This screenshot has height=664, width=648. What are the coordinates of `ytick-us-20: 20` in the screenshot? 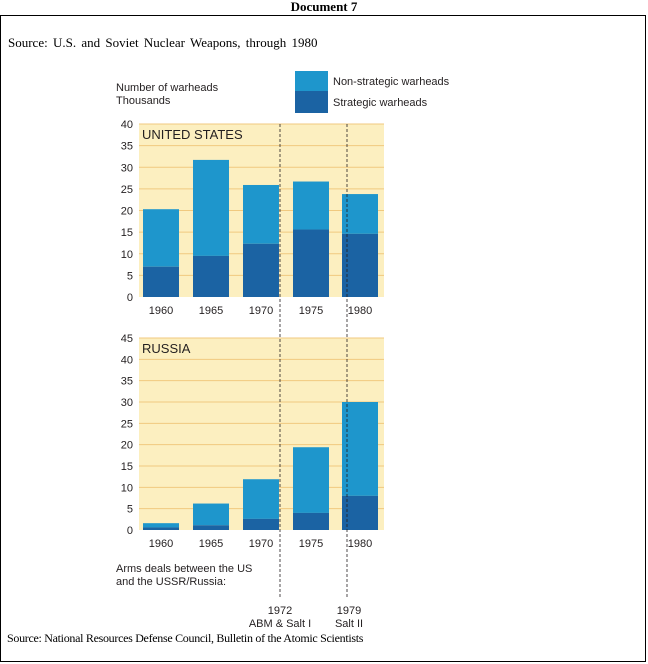 It's located at (127, 212).